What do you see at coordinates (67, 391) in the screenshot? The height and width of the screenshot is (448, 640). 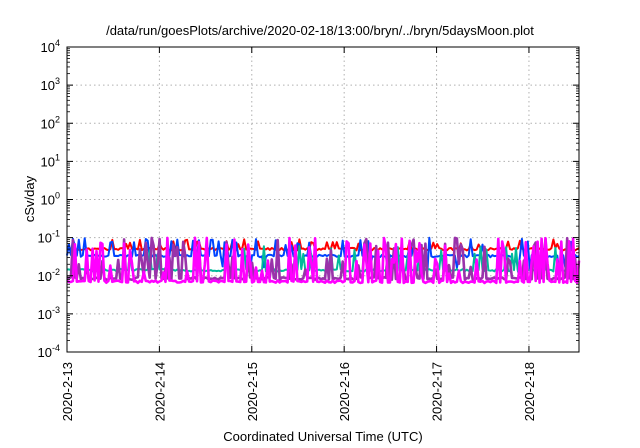 I see `x-tick-label: 2020-2-13` at bounding box center [67, 391].